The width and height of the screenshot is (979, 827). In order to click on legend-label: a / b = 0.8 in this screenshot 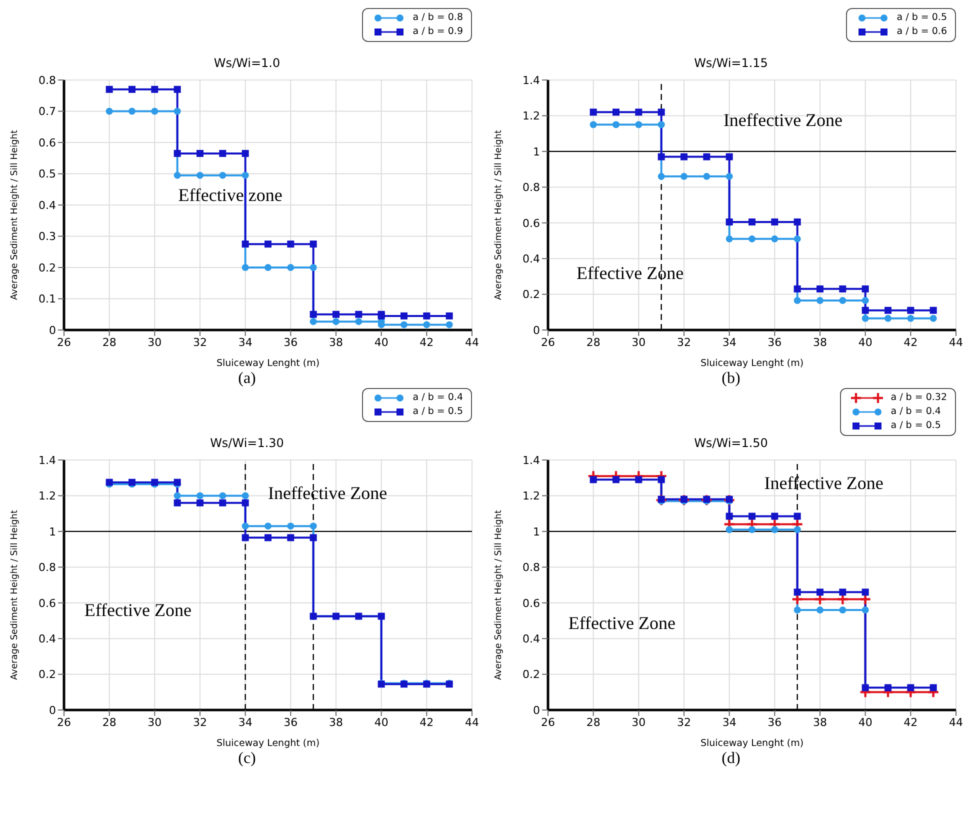, I will do `click(437, 18)`.